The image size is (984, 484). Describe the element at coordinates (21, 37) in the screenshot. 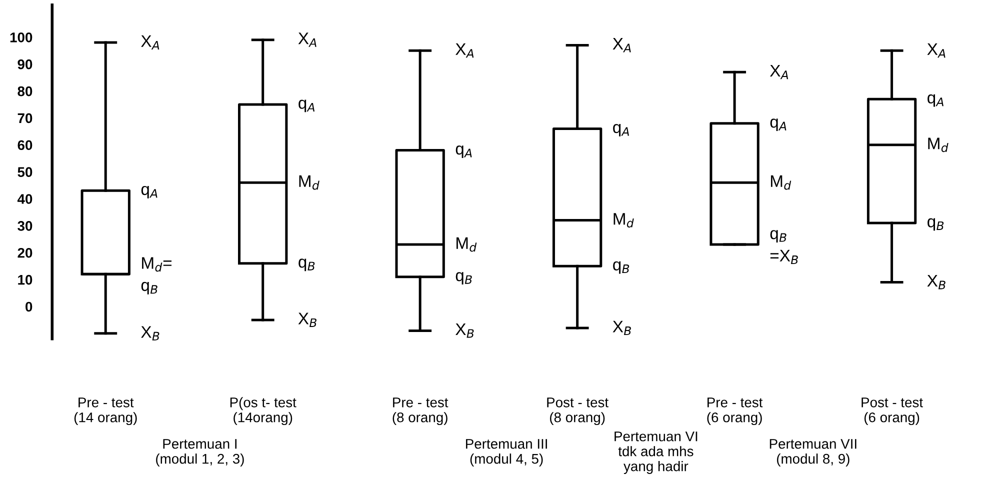

I see `y-tick-label: 100` at that location.